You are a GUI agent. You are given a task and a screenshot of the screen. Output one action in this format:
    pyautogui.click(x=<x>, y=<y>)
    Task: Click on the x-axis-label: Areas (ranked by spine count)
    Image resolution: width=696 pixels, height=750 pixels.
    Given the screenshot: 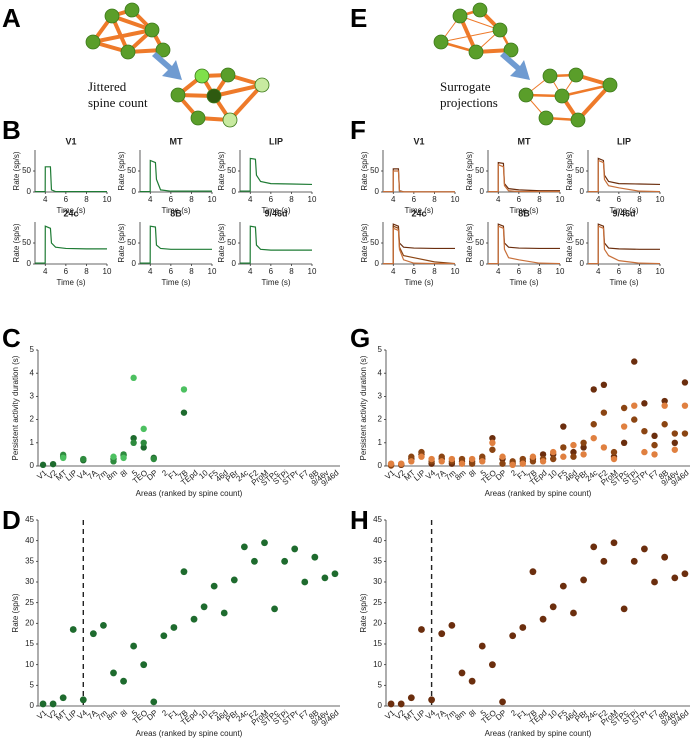 What is the action you would take?
    pyautogui.click(x=189, y=493)
    